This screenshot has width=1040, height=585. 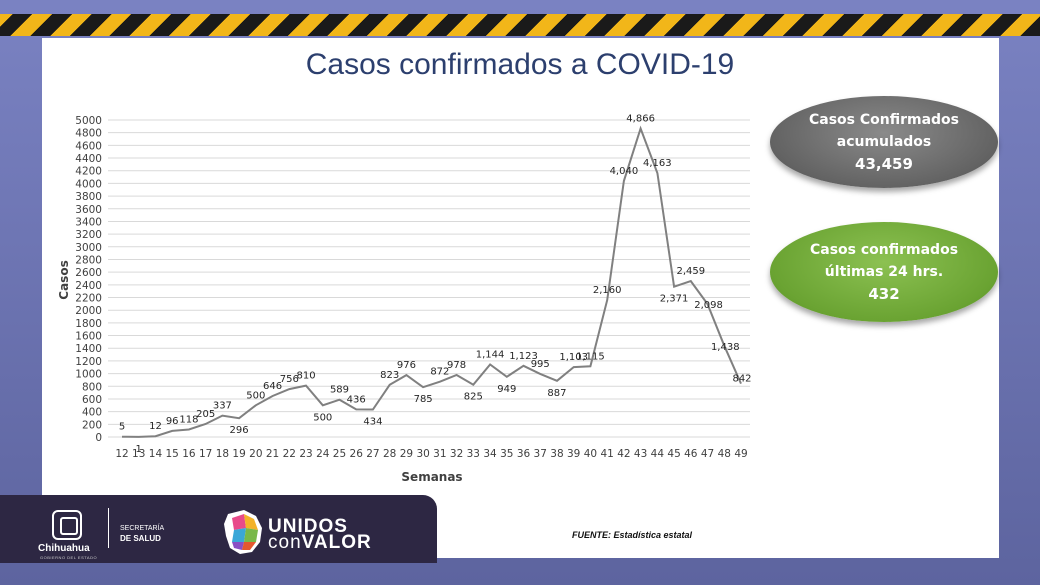 I want to click on data-label: 1,123, so click(x=523, y=356).